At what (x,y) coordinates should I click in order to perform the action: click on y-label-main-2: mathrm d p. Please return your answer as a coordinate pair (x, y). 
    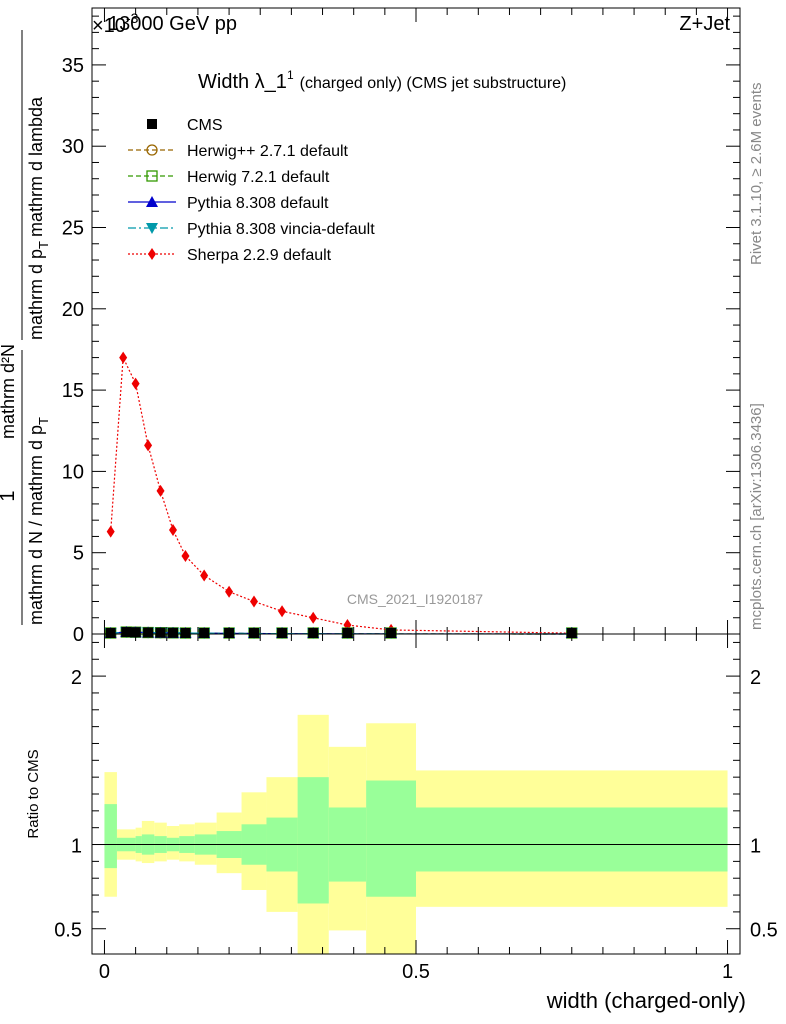
    Looking at the image, I should click on (36, 294).